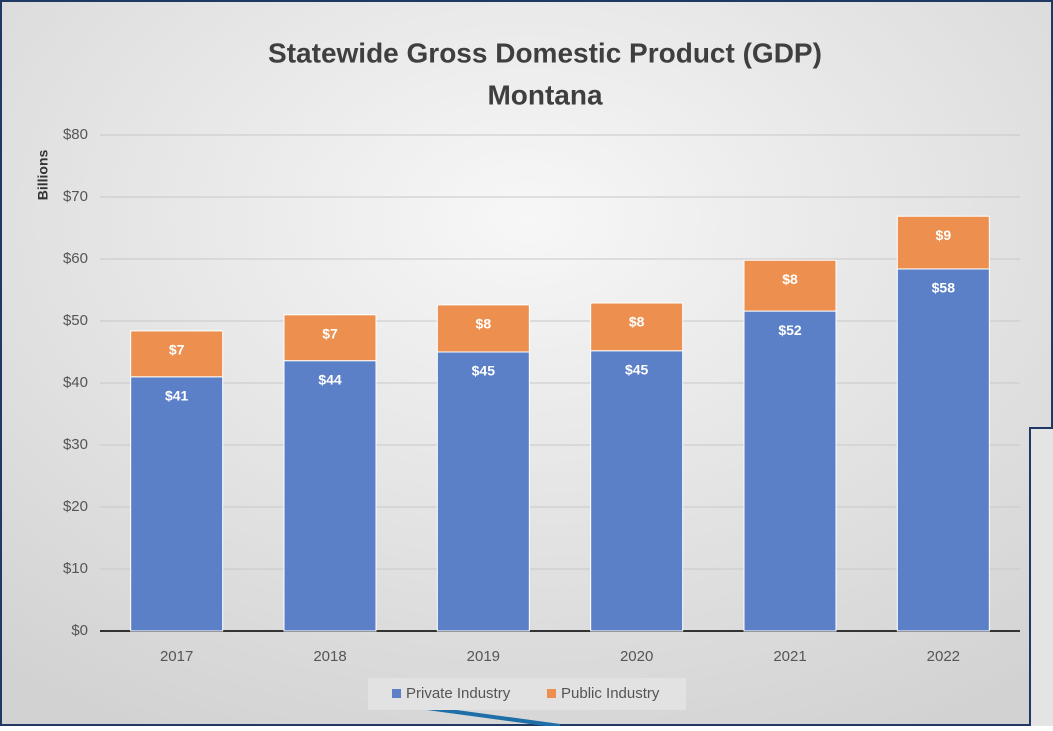  Describe the element at coordinates (944, 235) in the screenshot. I see `value-label: $9` at that location.